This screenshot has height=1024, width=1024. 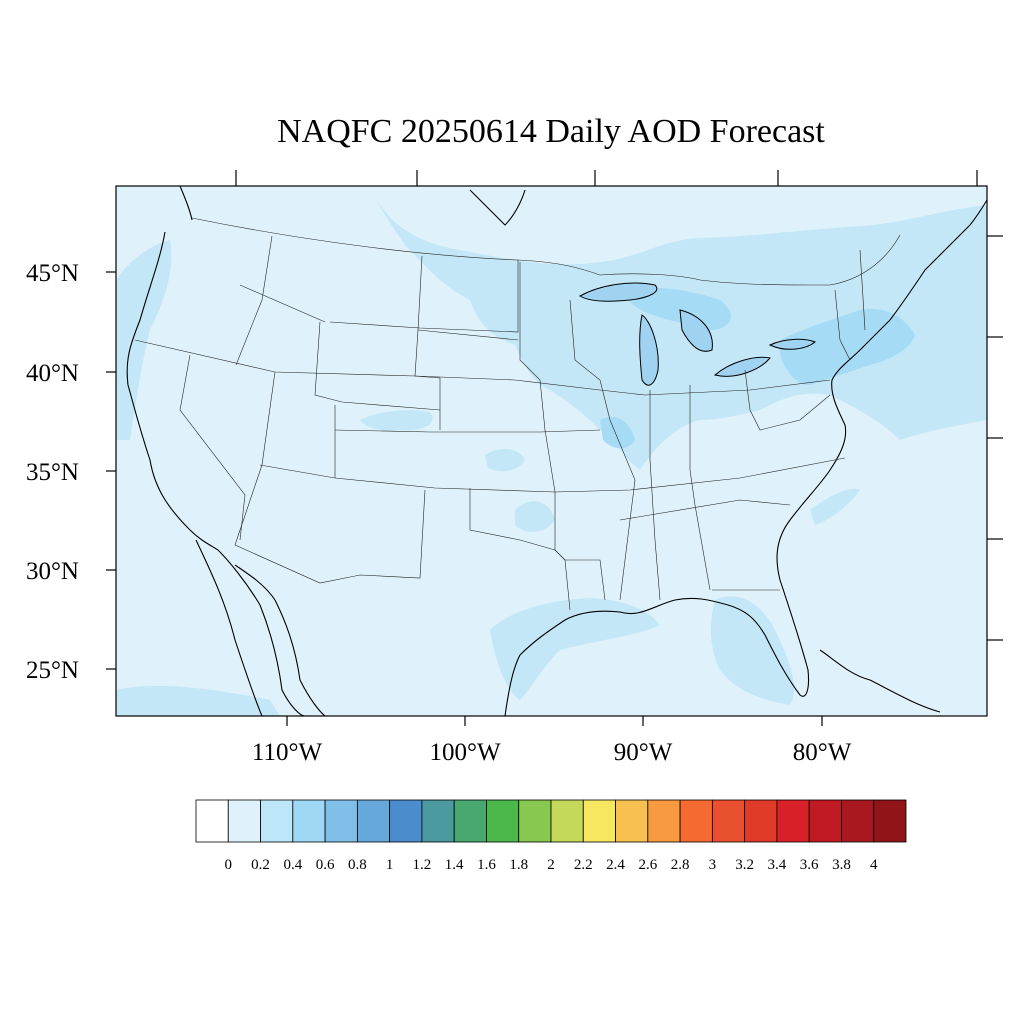 What do you see at coordinates (696, 330) in the screenshot?
I see `lake-huron` at bounding box center [696, 330].